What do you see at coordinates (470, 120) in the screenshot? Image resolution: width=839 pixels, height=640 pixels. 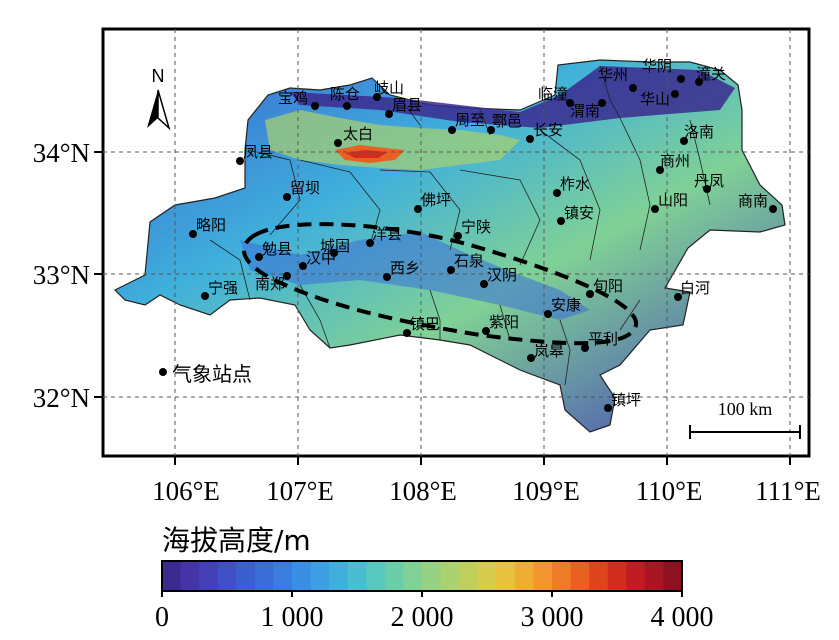 I see `station-label: 周至` at bounding box center [470, 120].